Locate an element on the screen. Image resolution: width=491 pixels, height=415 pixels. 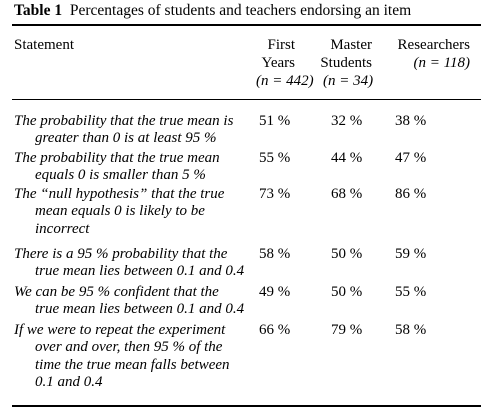
header-master-n-text: (n = 34) is located at coordinates (348, 81).